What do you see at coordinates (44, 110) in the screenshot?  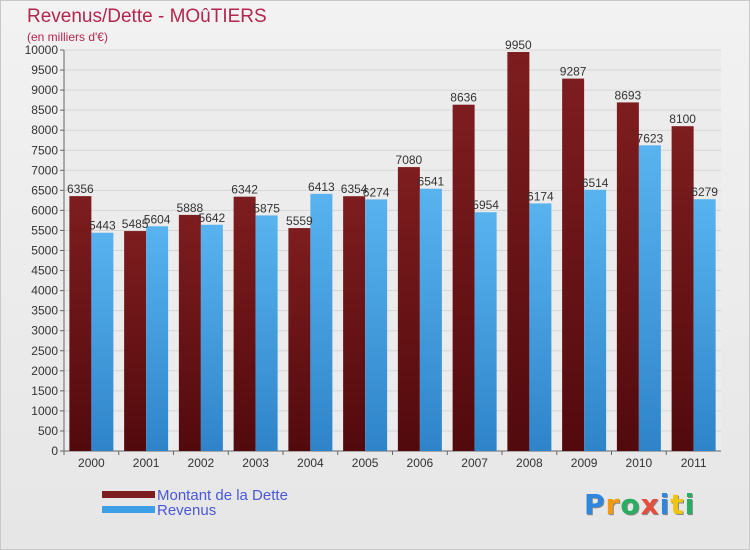 I see `y-tick-label: 8500` at bounding box center [44, 110].